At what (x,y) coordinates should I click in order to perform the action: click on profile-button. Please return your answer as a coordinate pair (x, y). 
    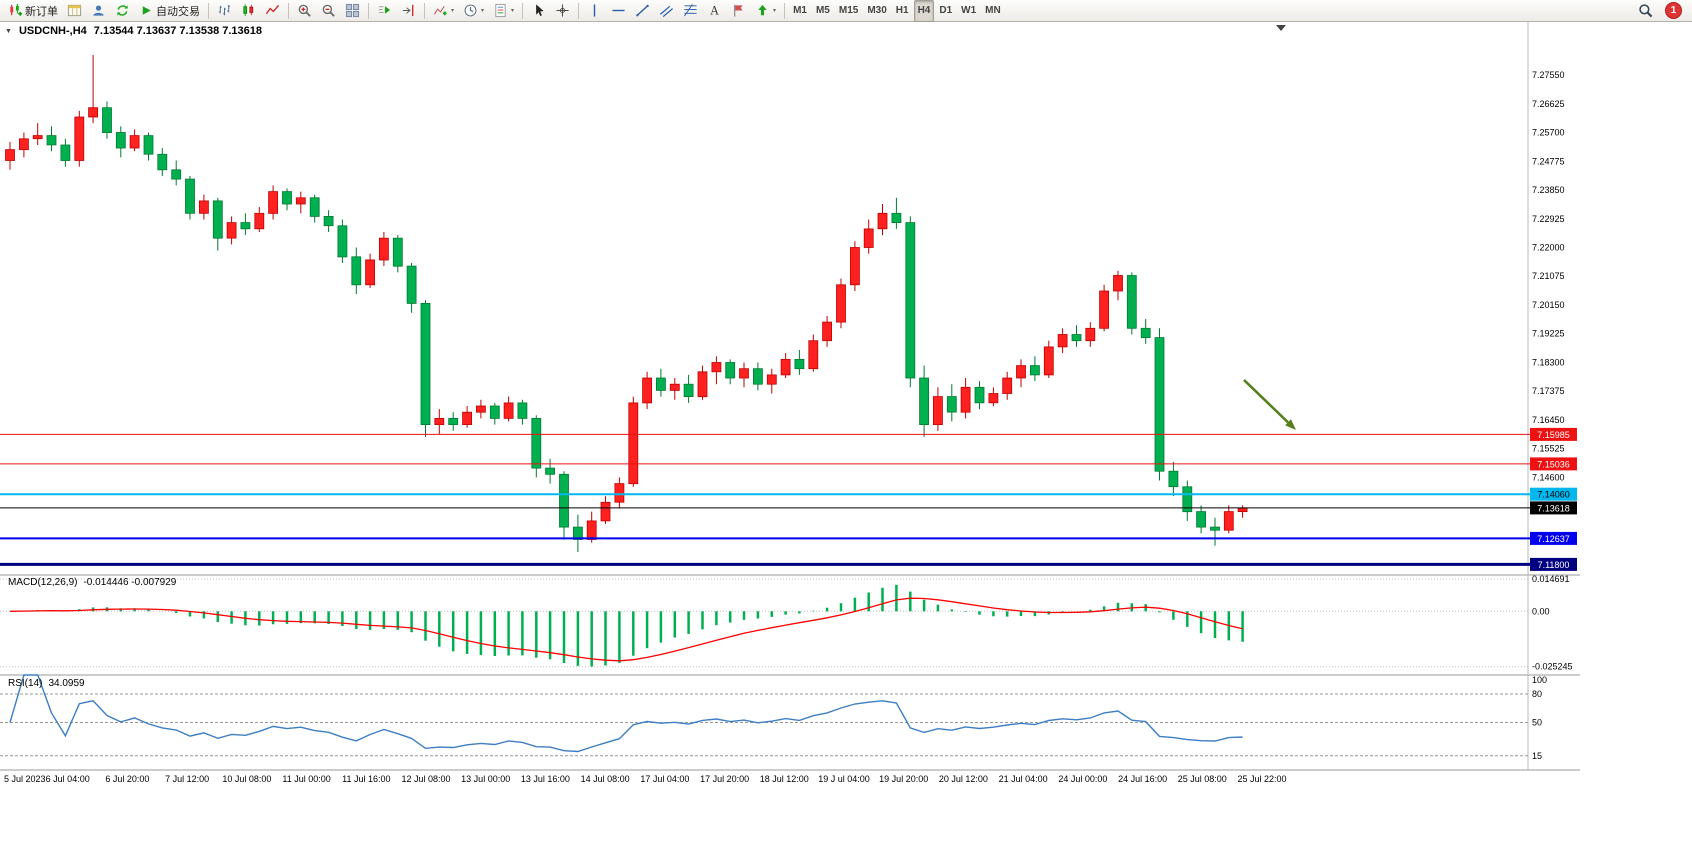
    Looking at the image, I should click on (98, 11).